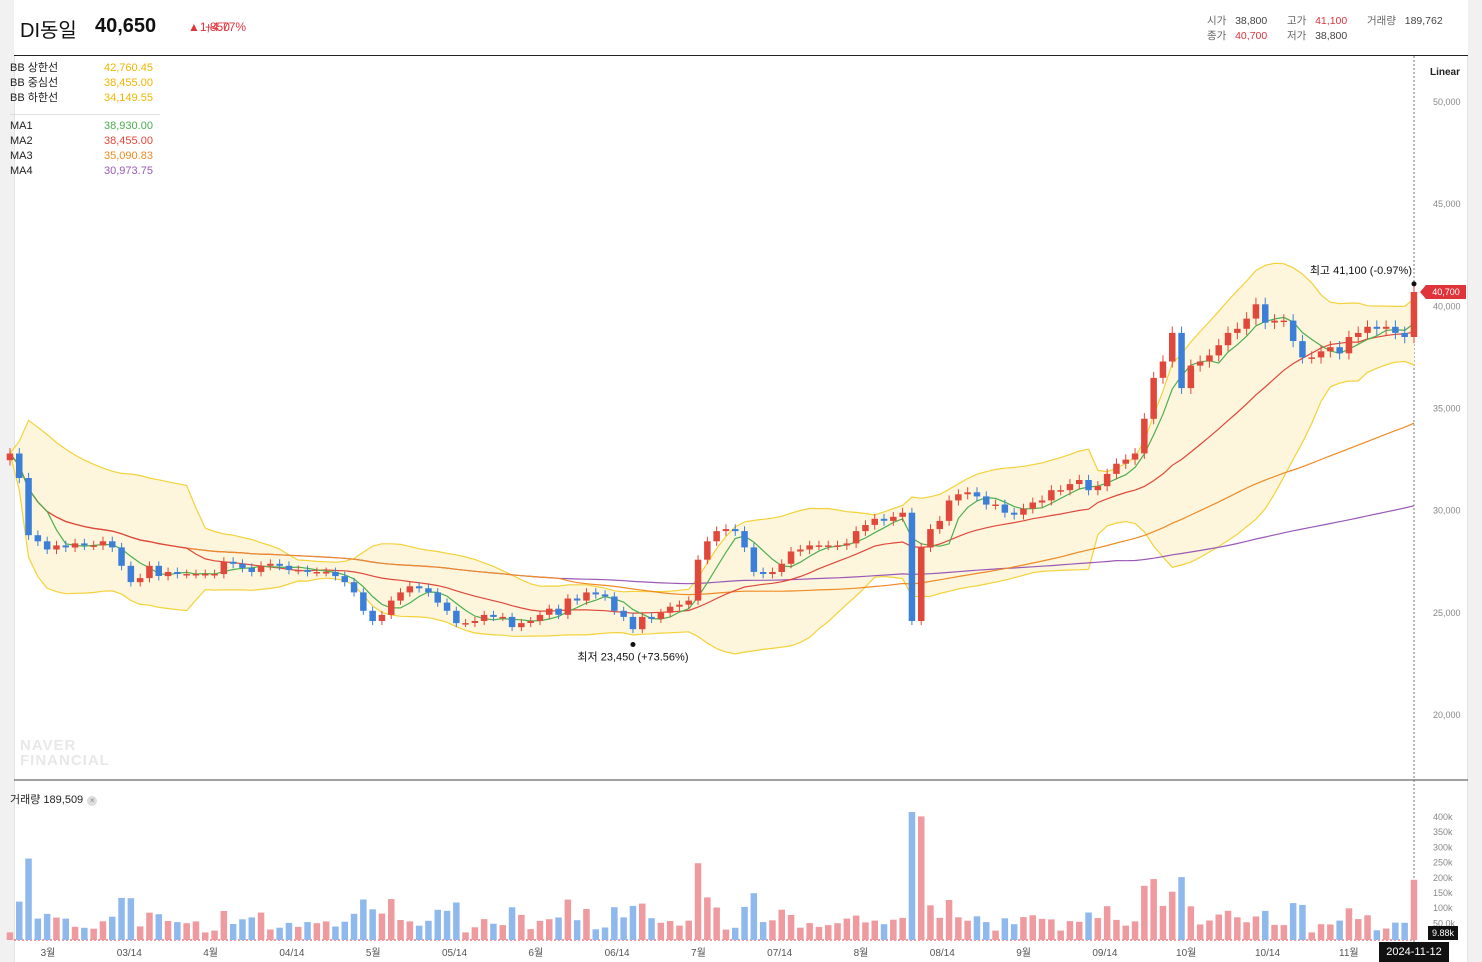 The height and width of the screenshot is (962, 1482). I want to click on volume-value: 189,762, so click(1423, 21).